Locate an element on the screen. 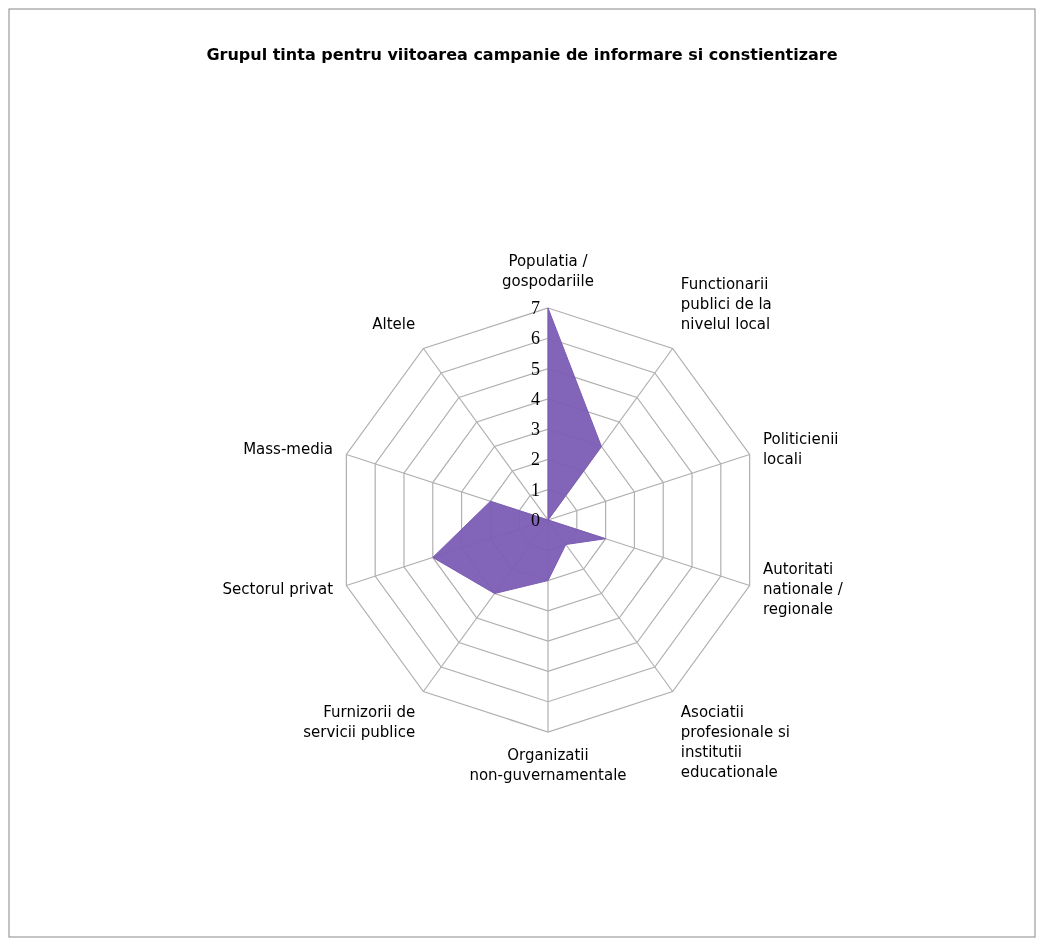 Image resolution: width=1044 pixels, height=952 pixels. y-tick-label: 6 is located at coordinates (535, 338).